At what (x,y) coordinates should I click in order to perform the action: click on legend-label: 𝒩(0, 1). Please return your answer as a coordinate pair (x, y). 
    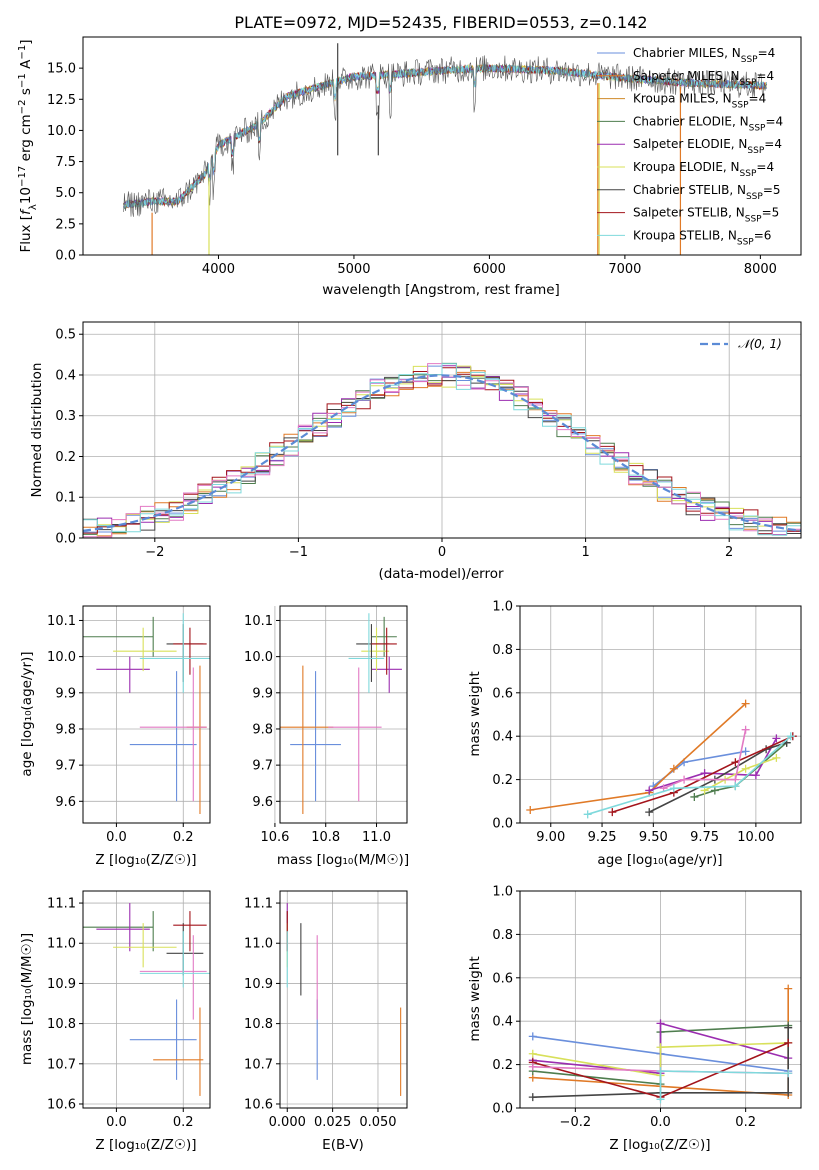
    Looking at the image, I should click on (760, 344).